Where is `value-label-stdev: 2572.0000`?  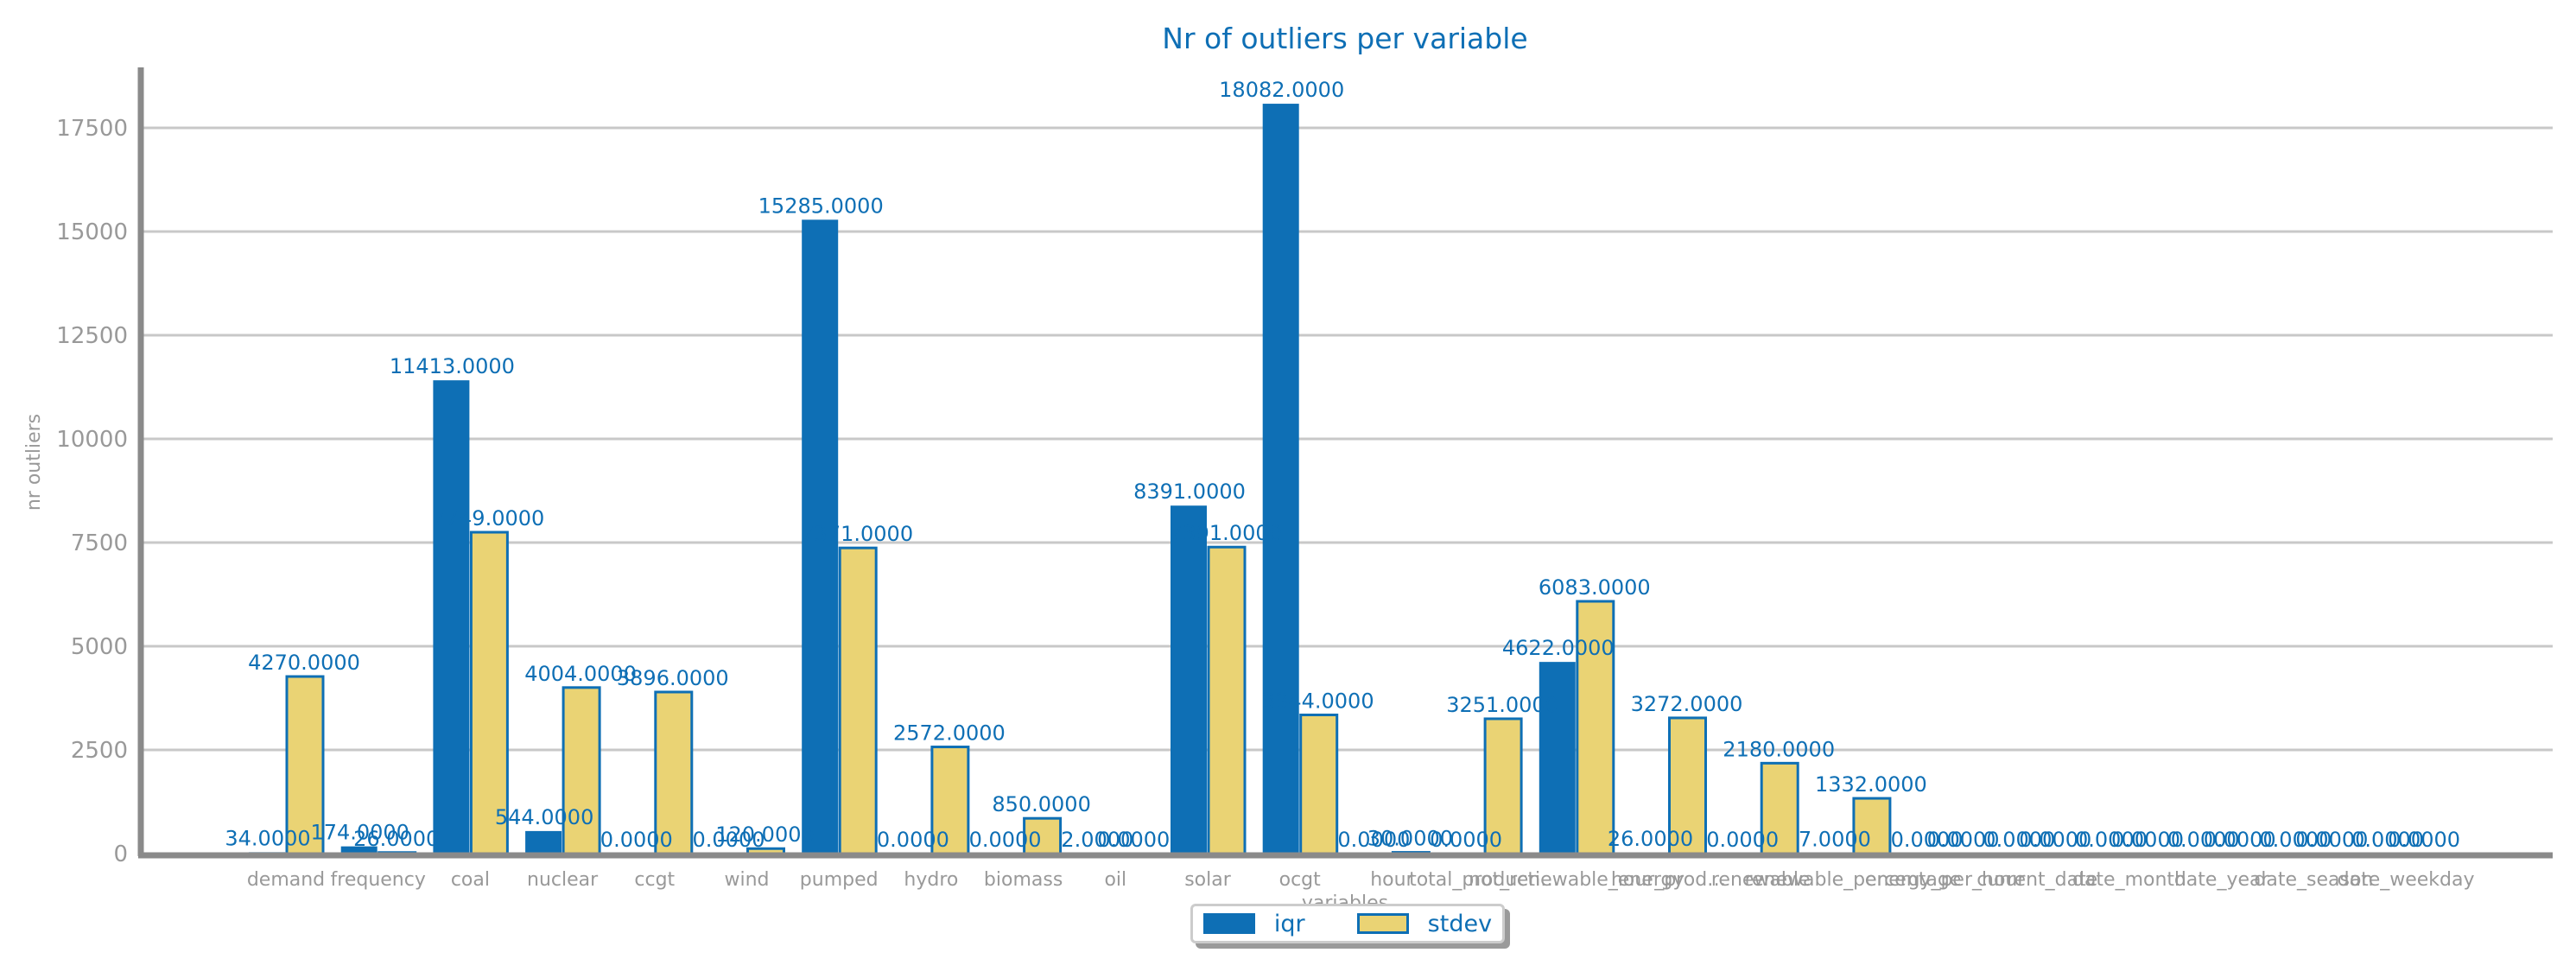 value-label-stdev: 2572.0000 is located at coordinates (949, 733).